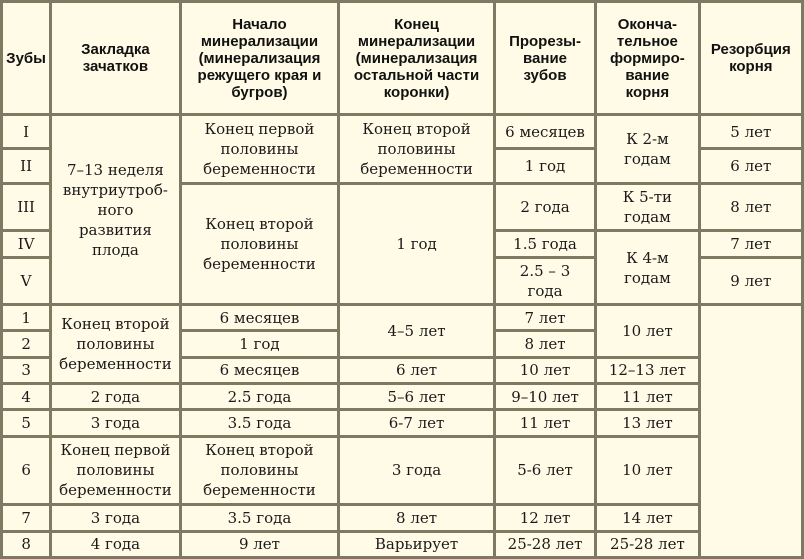 Image resolution: width=804 pixels, height=559 pixels. What do you see at coordinates (647, 544) in the screenshot?
I see `root-cell: 25-28 лет` at bounding box center [647, 544].